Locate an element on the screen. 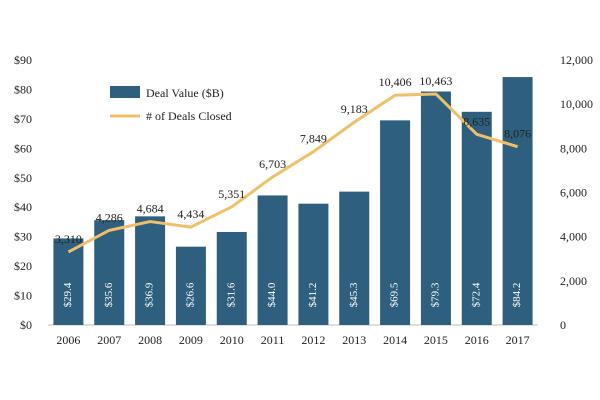  bar-2006 is located at coordinates (68, 281).